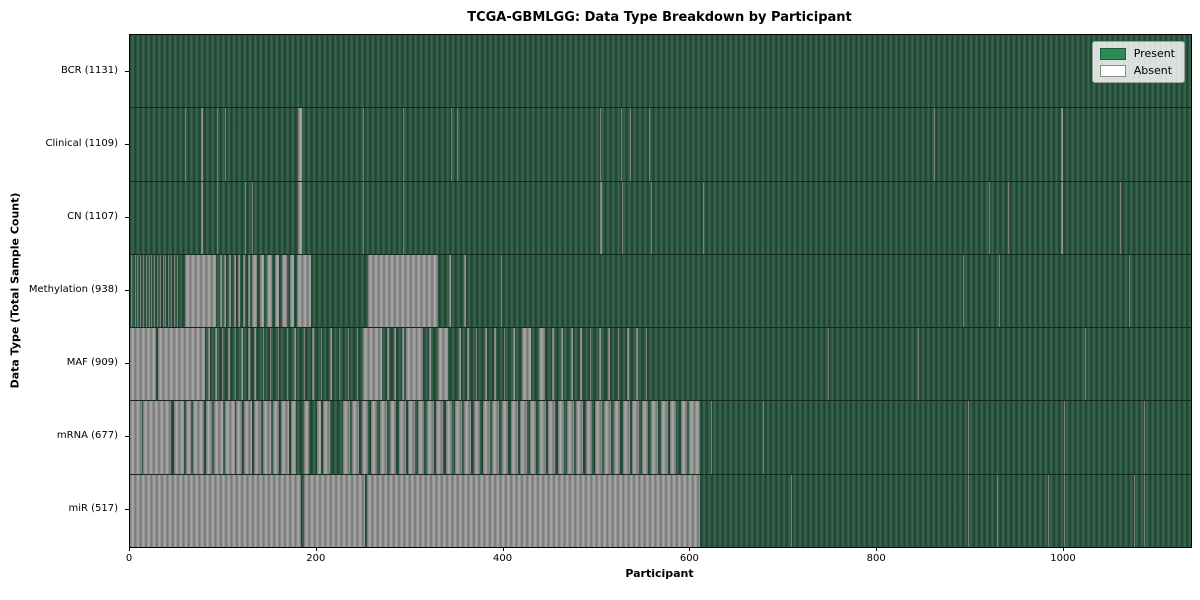 Image resolution: width=1200 pixels, height=600 pixels. Describe the element at coordinates (1063, 558) in the screenshot. I see `x-tick-label-1000: 1000` at that location.